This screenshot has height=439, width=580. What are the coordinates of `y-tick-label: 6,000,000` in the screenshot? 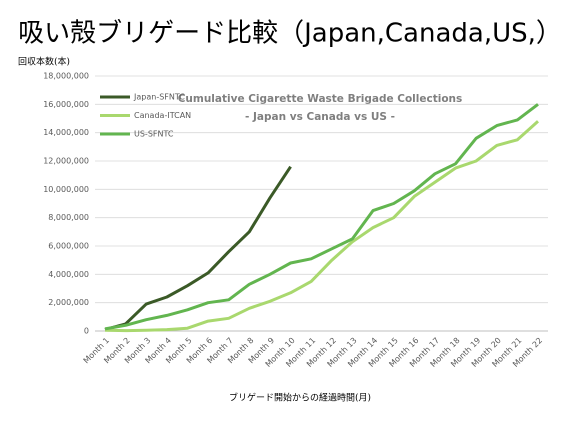 It's located at (68, 246).